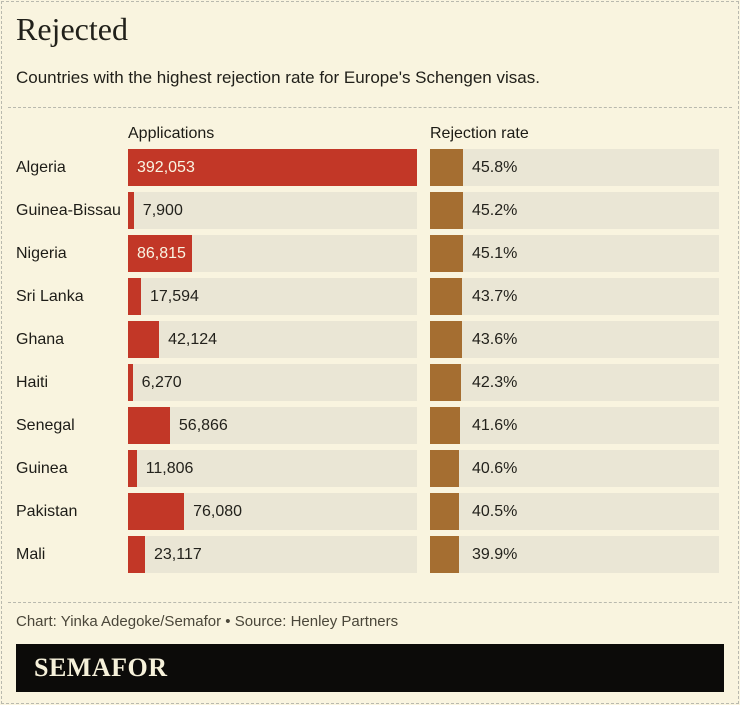 The image size is (740, 705). What do you see at coordinates (40, 339) in the screenshot?
I see `country-label: Ghana` at bounding box center [40, 339].